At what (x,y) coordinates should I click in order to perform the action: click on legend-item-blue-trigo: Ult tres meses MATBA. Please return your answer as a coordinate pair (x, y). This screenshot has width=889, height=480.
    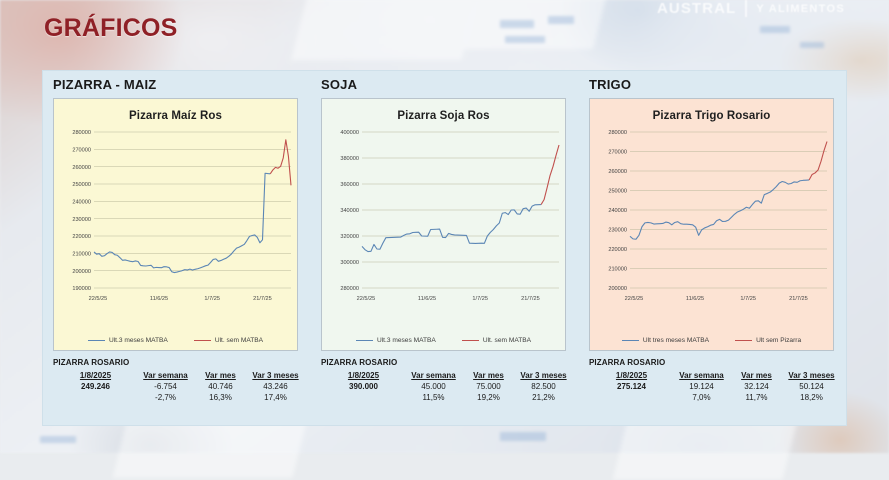
    Looking at the image, I should click on (665, 340).